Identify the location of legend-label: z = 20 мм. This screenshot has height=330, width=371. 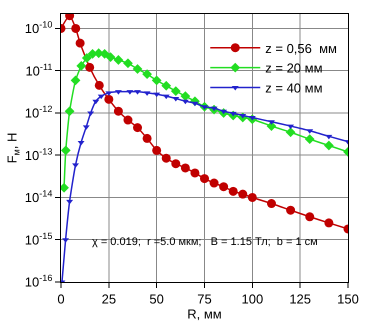
(294, 68).